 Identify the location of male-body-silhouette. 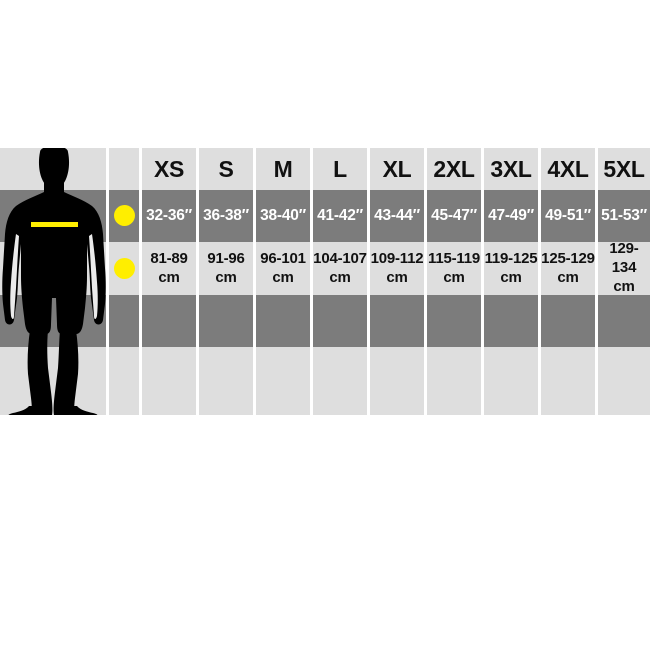
(54, 281).